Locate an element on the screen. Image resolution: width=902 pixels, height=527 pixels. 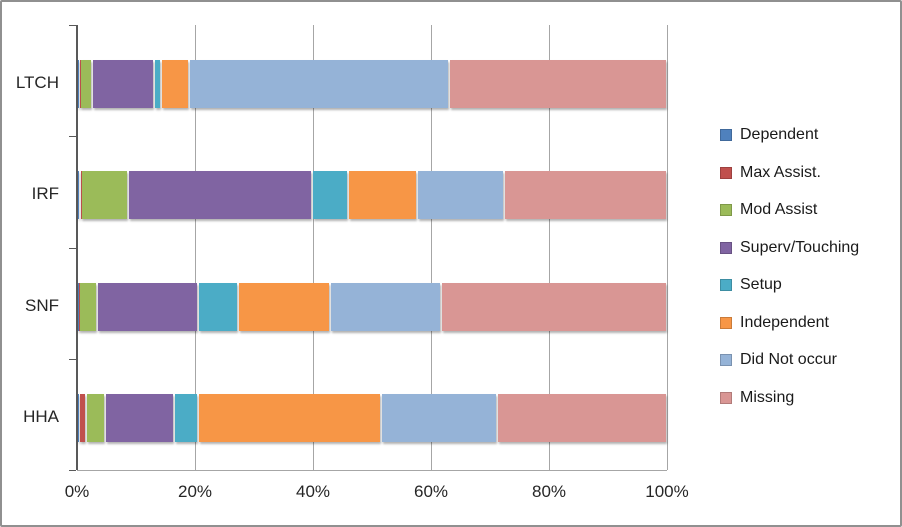
x-tick-label: 100% is located at coordinates (667, 491).